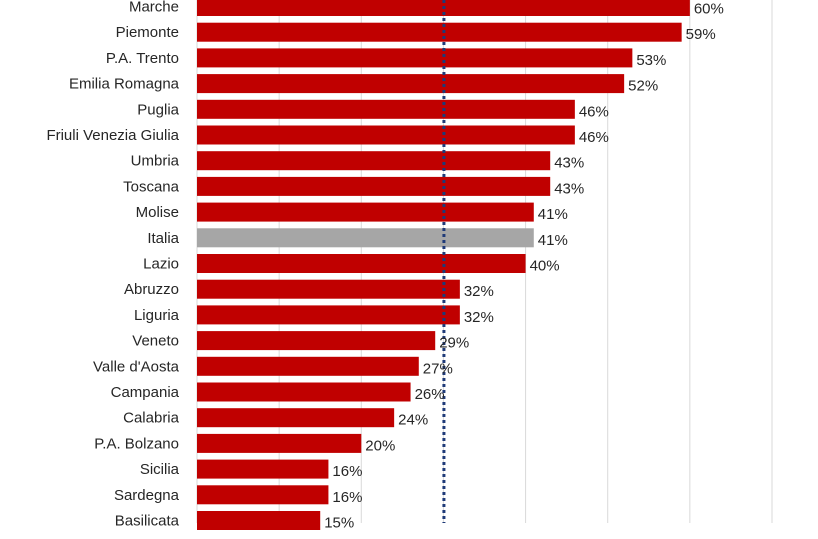 The height and width of the screenshot is (539, 818). I want to click on category-label: Italia, so click(163, 238).